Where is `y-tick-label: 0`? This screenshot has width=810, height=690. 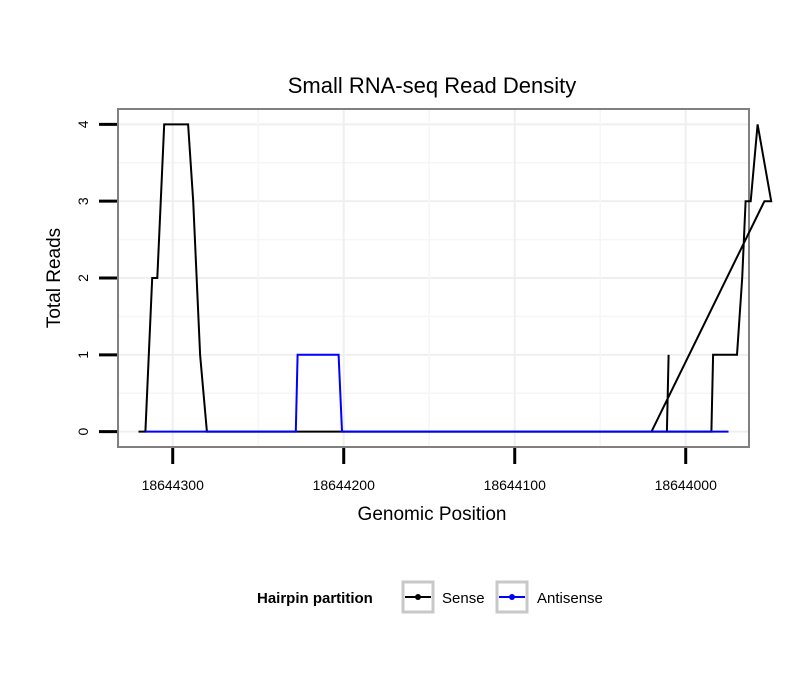 y-tick-label: 0 is located at coordinates (83, 431).